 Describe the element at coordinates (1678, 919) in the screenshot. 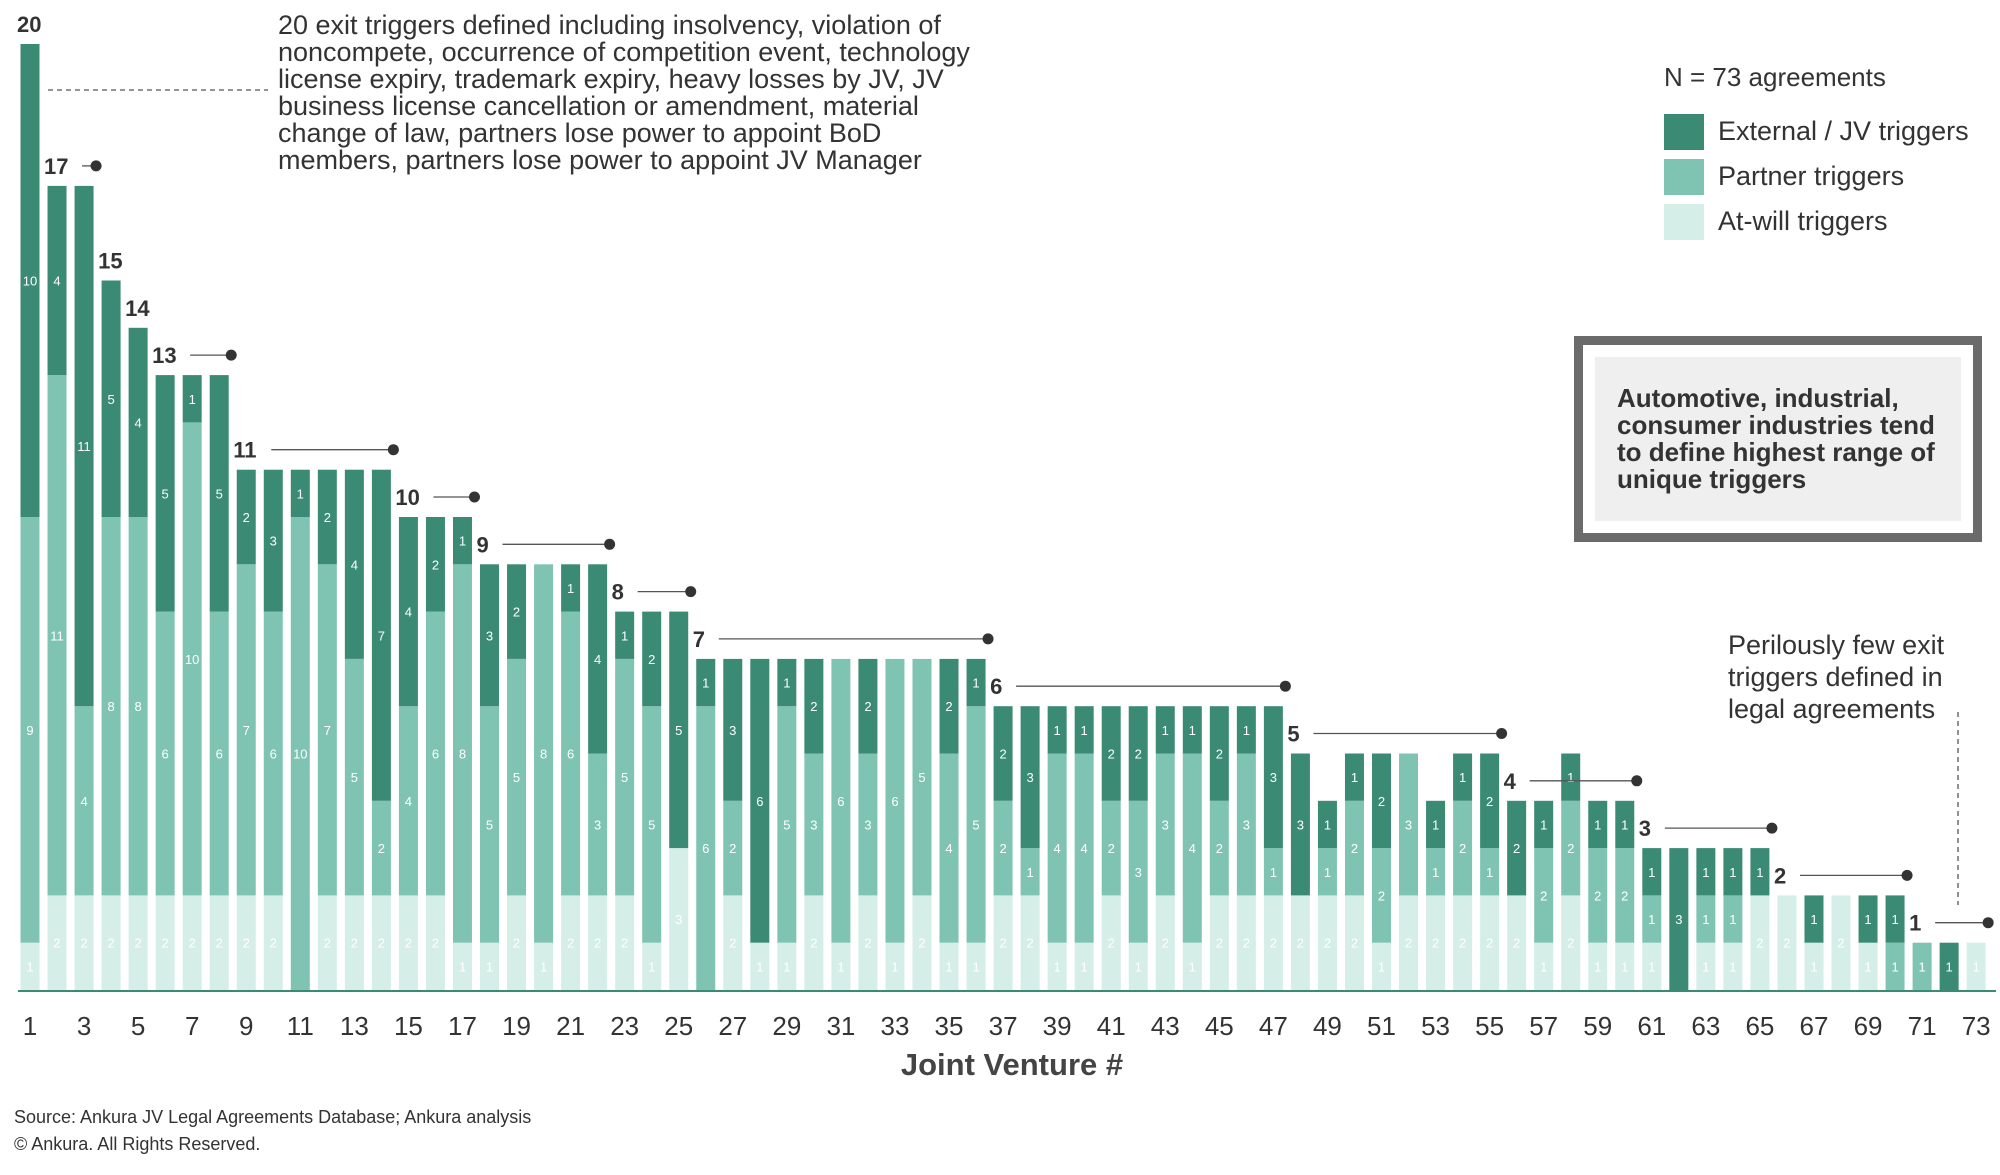

I see `segment-label-external-62: 3` at that location.